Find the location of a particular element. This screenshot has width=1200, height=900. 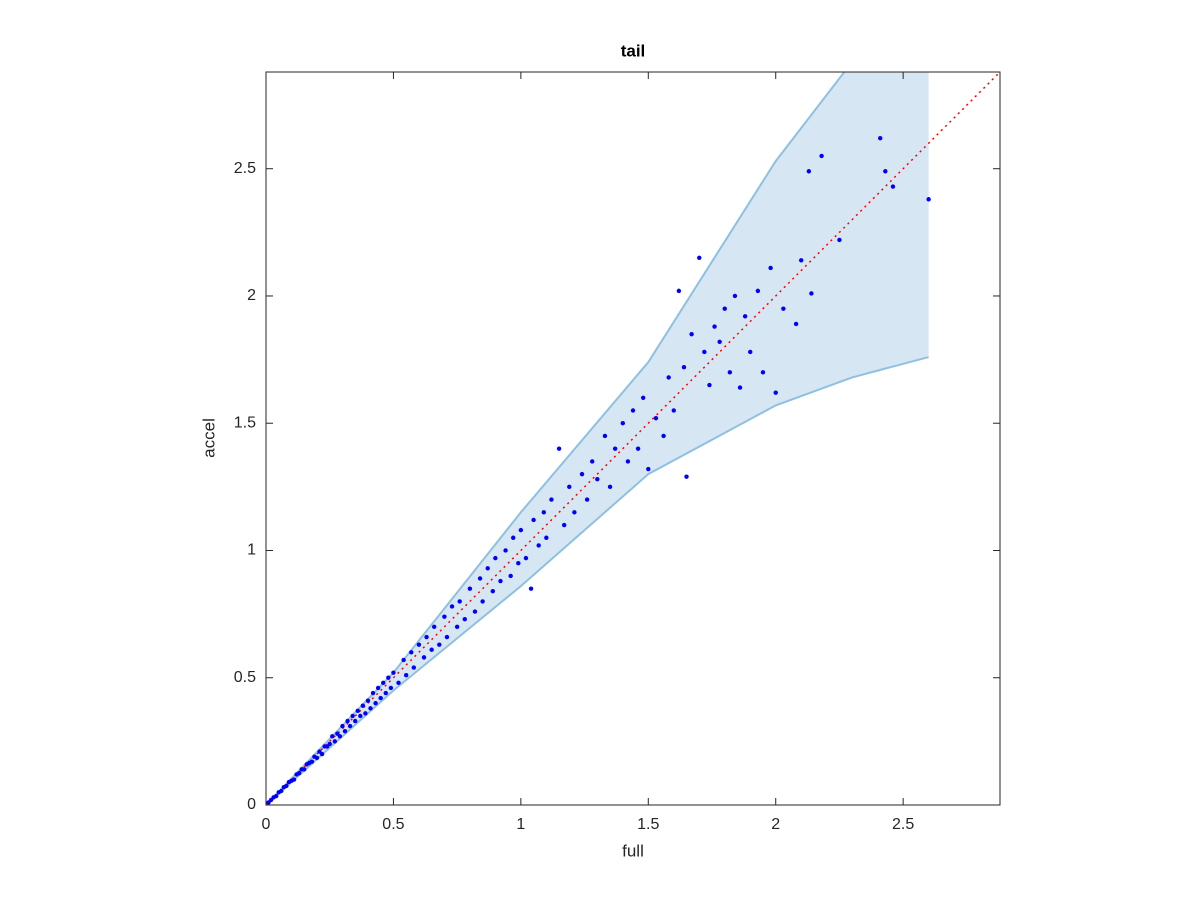

x-tick-label: 2 is located at coordinates (775, 824).